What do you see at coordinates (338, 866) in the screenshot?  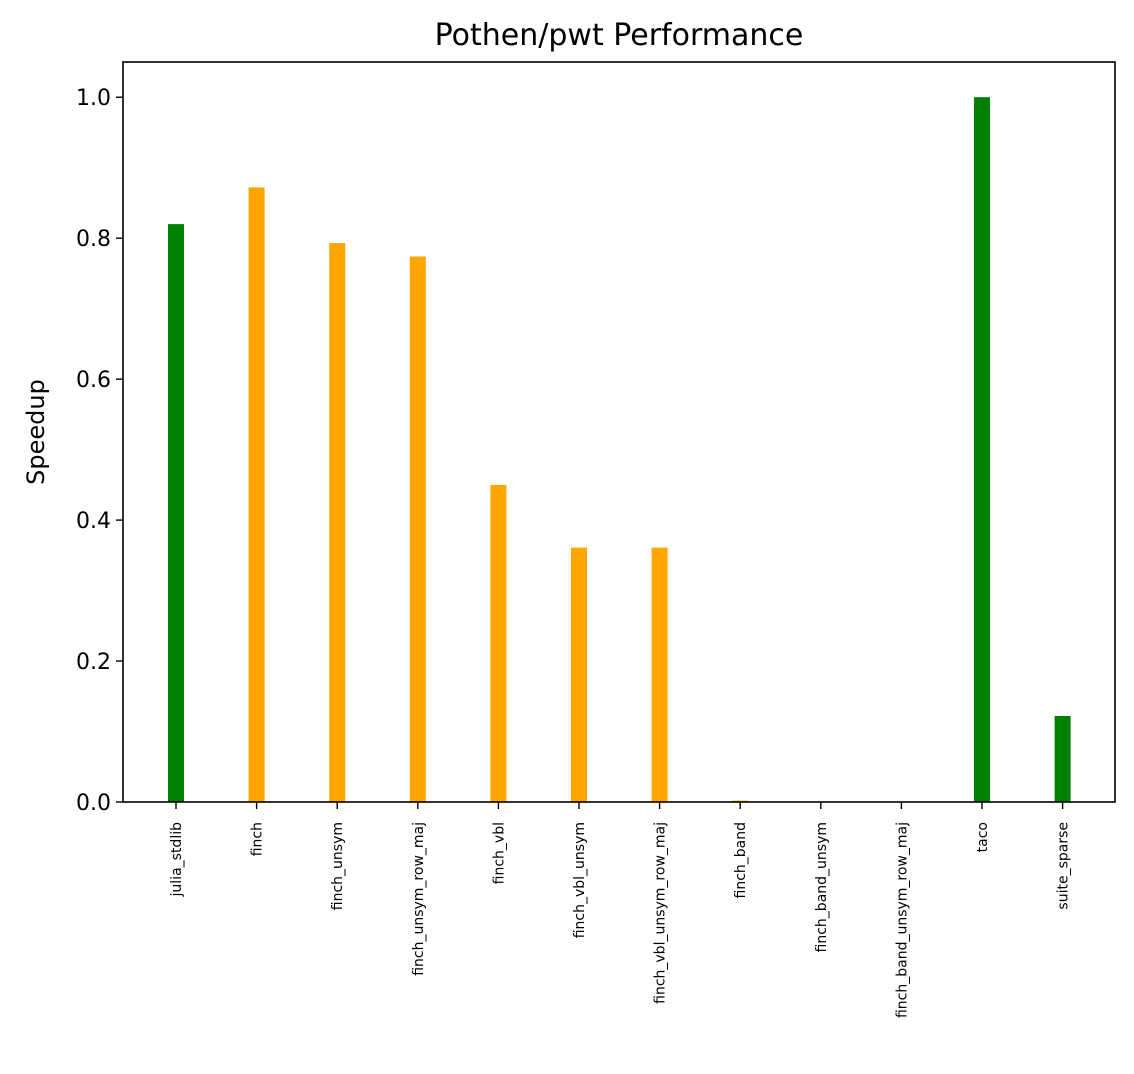 I see `x-tick-label: finch_unsym` at bounding box center [338, 866].